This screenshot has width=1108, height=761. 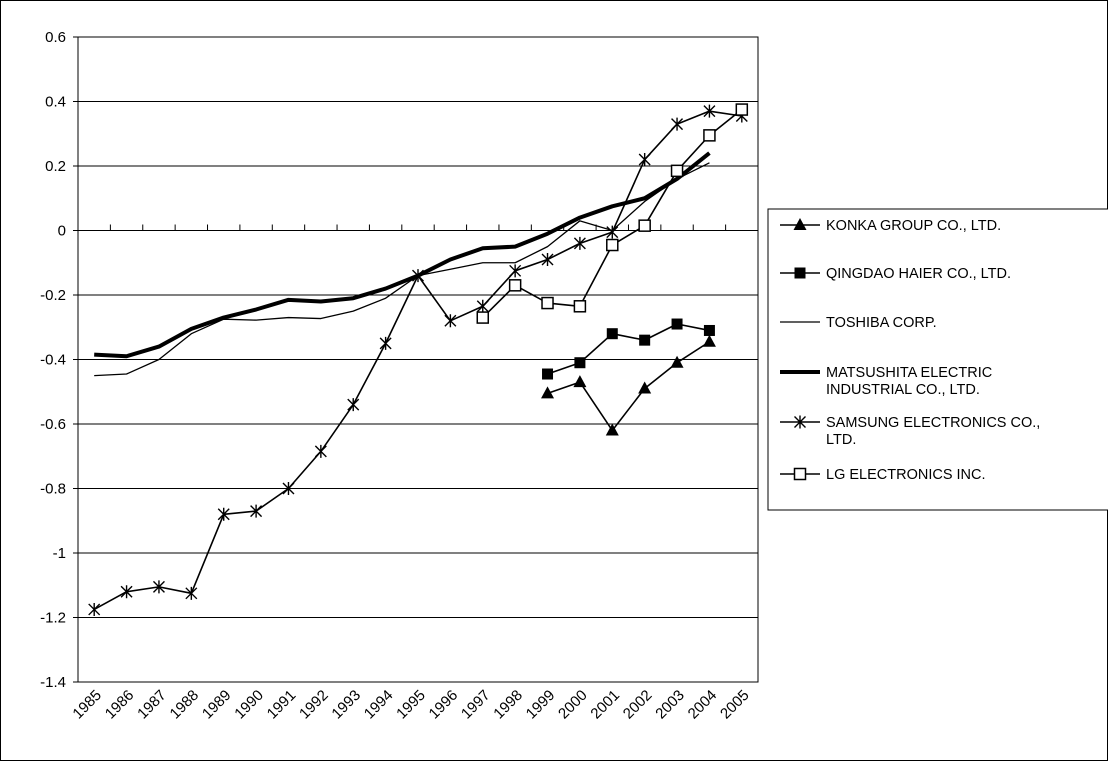 I want to click on legend-item-samsung-electronics-co-ltd: SAMSUNG ELECTRONICS CO.,LTD., so click(x=910, y=431).